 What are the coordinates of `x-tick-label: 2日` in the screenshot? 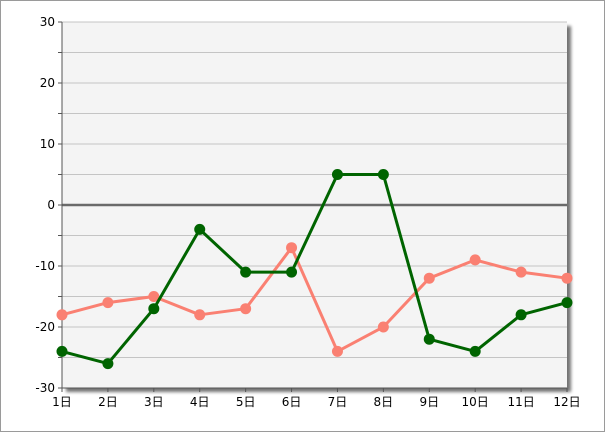 It's located at (108, 402).